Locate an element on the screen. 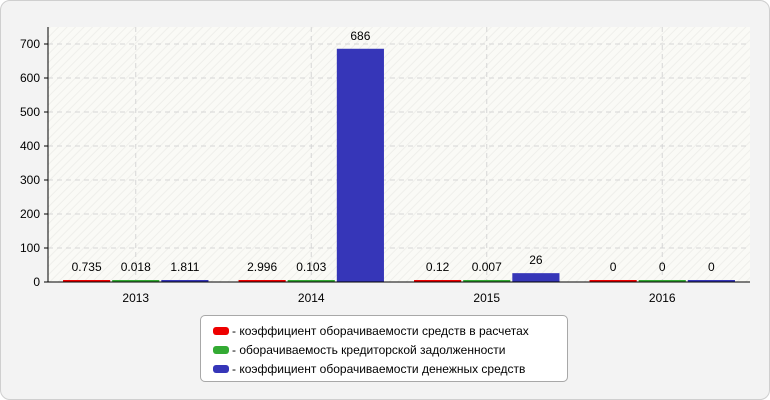  data-label: 0.735 is located at coordinates (87, 267).